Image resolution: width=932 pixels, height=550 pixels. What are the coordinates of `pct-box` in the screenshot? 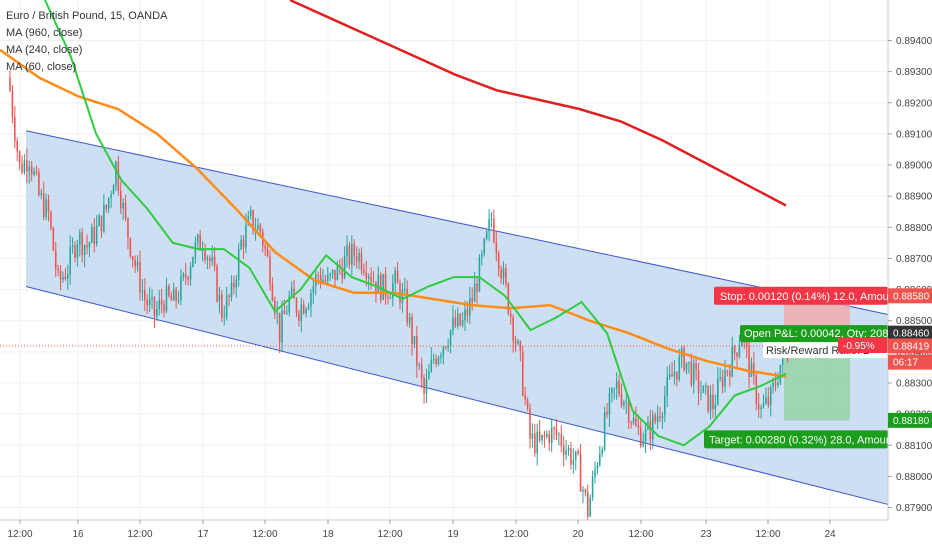 It's located at (863, 345).